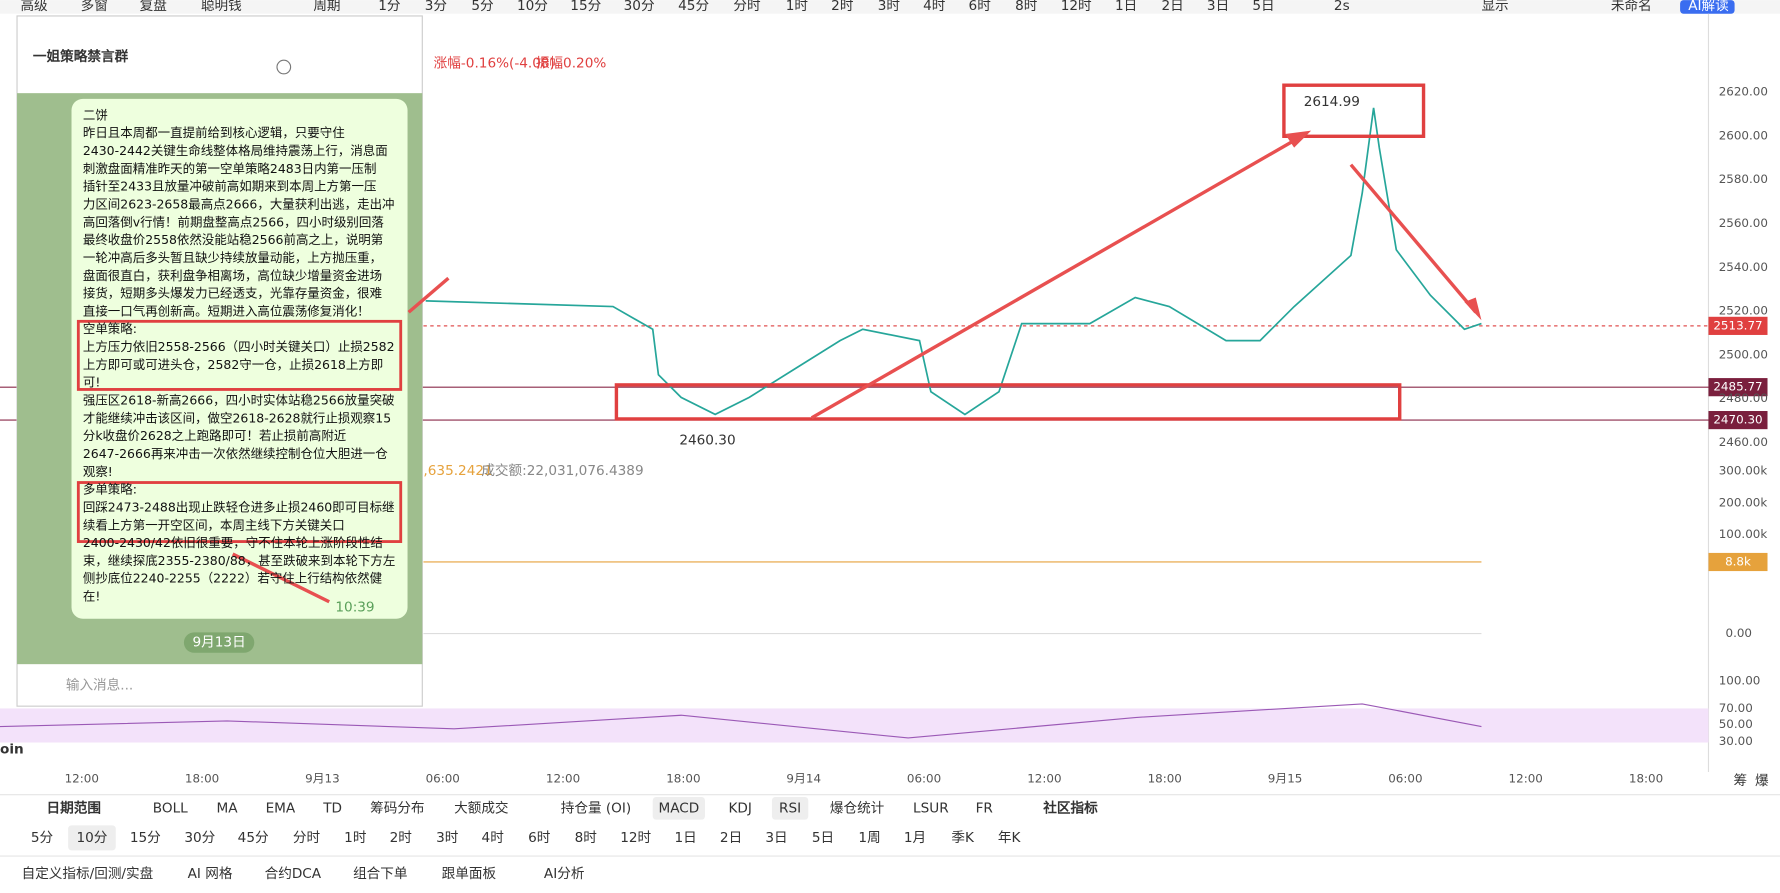 The height and width of the screenshot is (893, 1780). I want to click on volume-tag, so click(1738, 562).